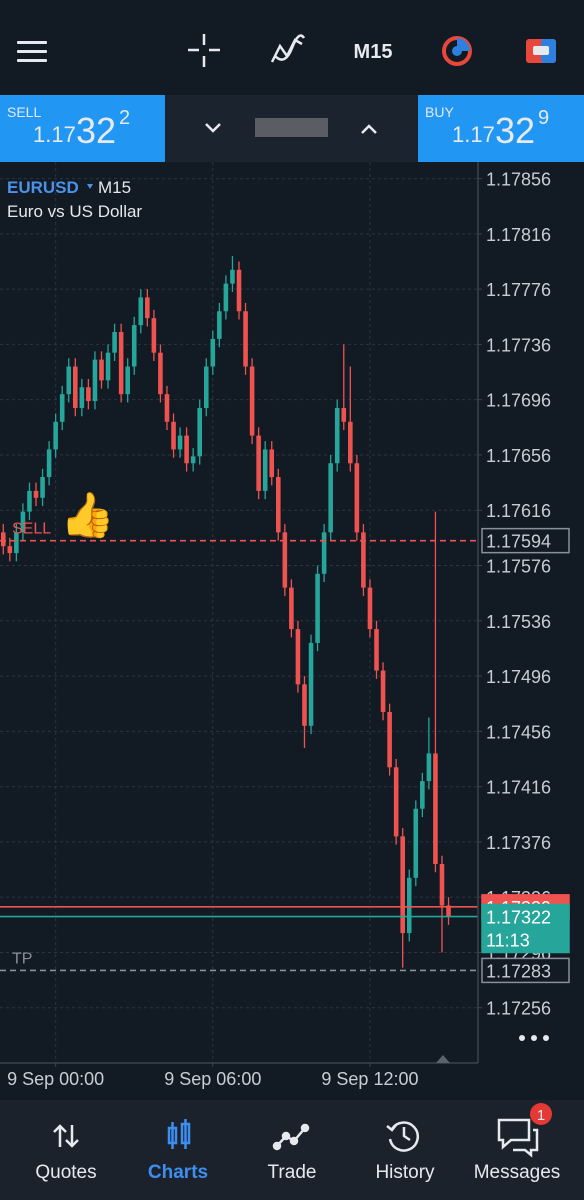  What do you see at coordinates (534, 1038) in the screenshot?
I see `more-button` at bounding box center [534, 1038].